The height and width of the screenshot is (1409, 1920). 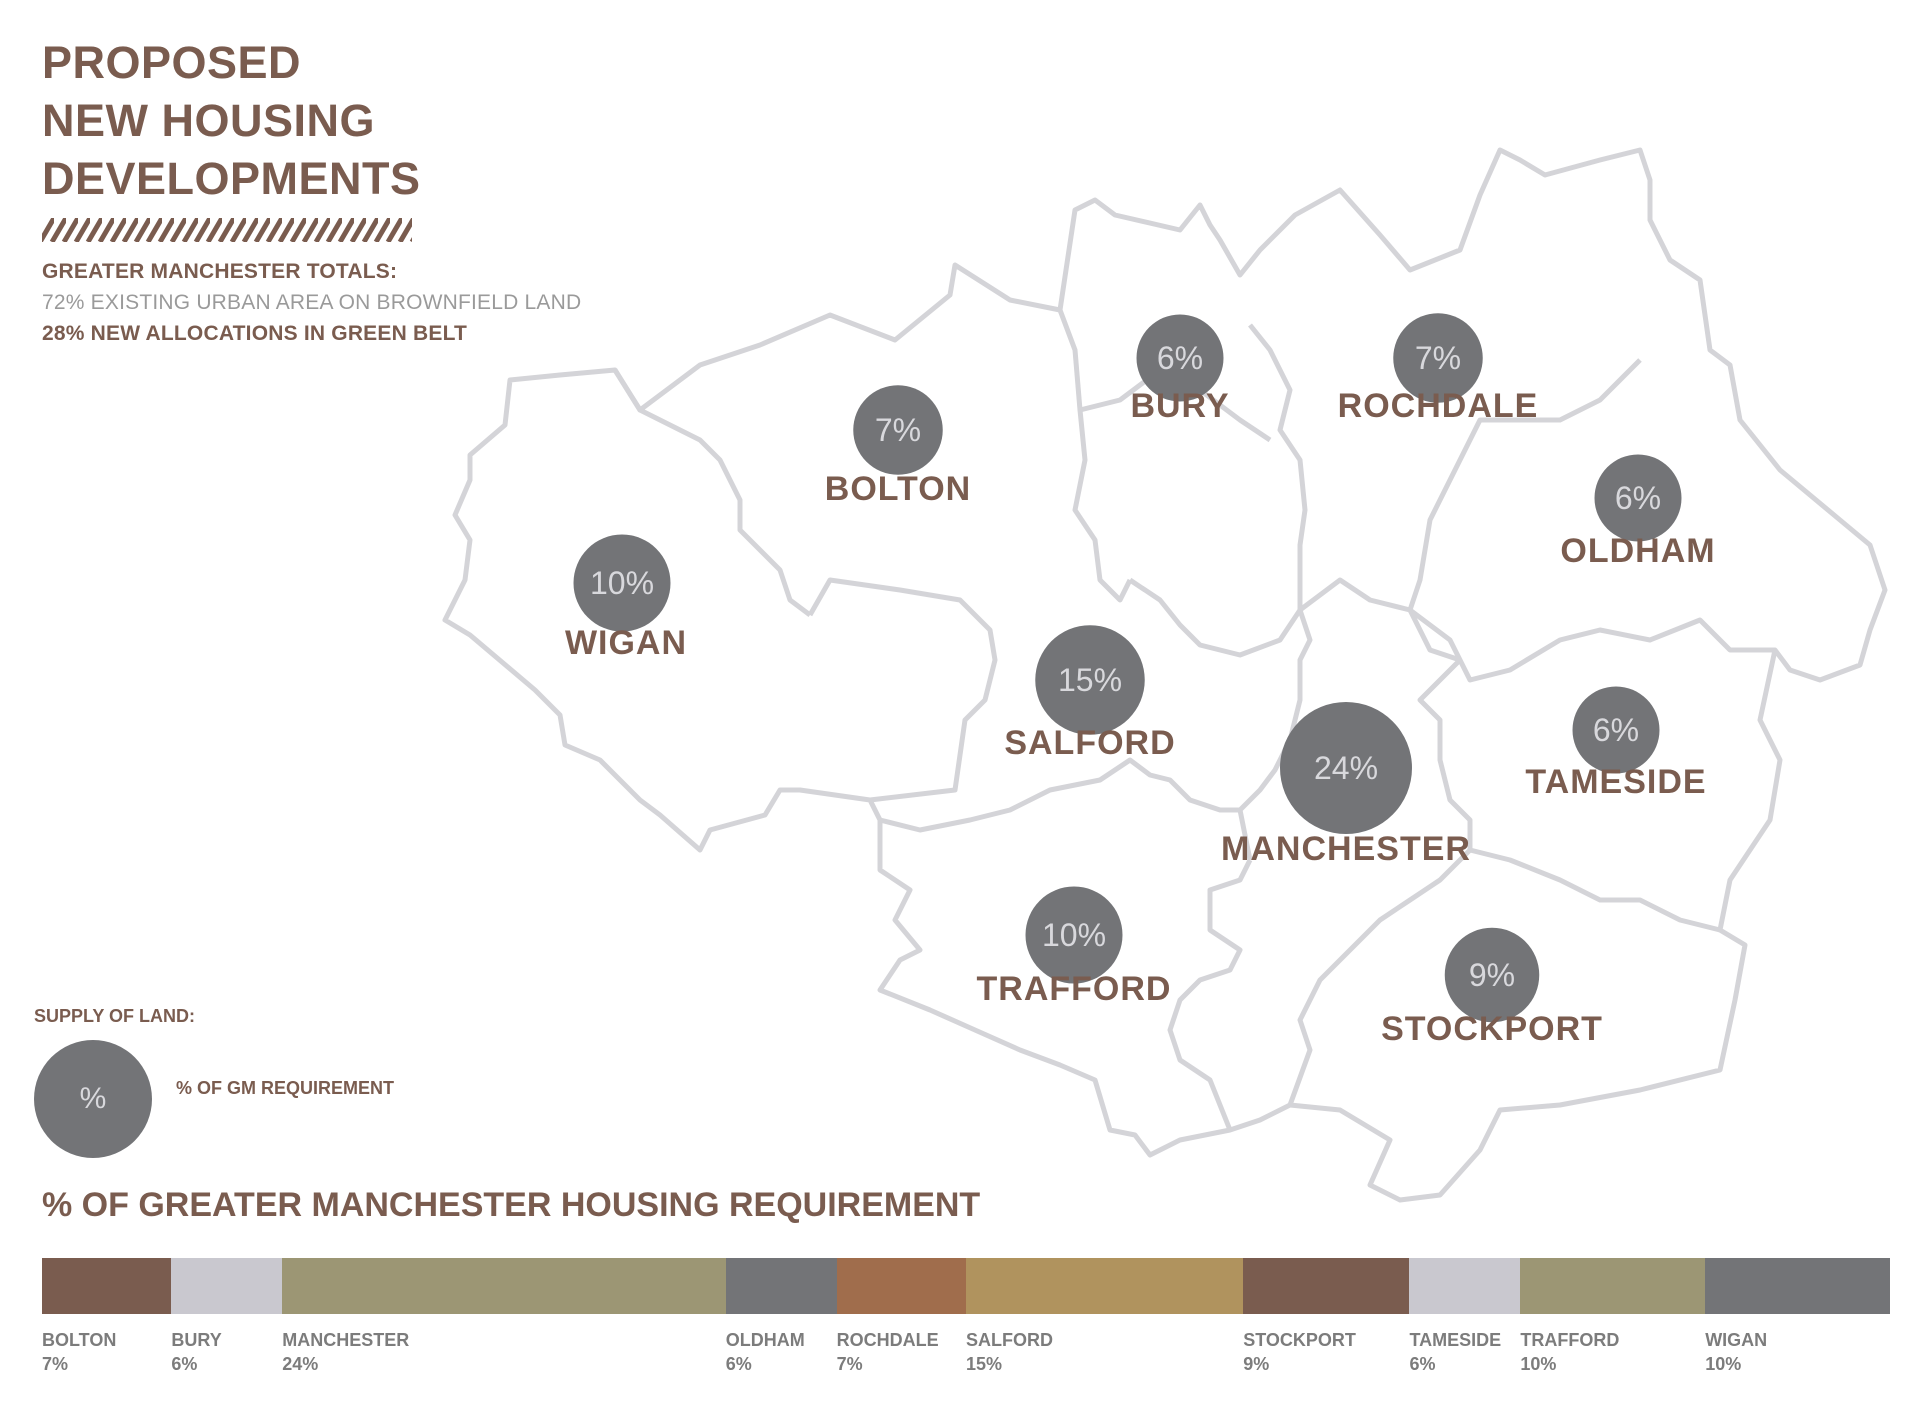 What do you see at coordinates (345, 1352) in the screenshot?
I see `bar-label-manchester: MANCHESTER 24%` at bounding box center [345, 1352].